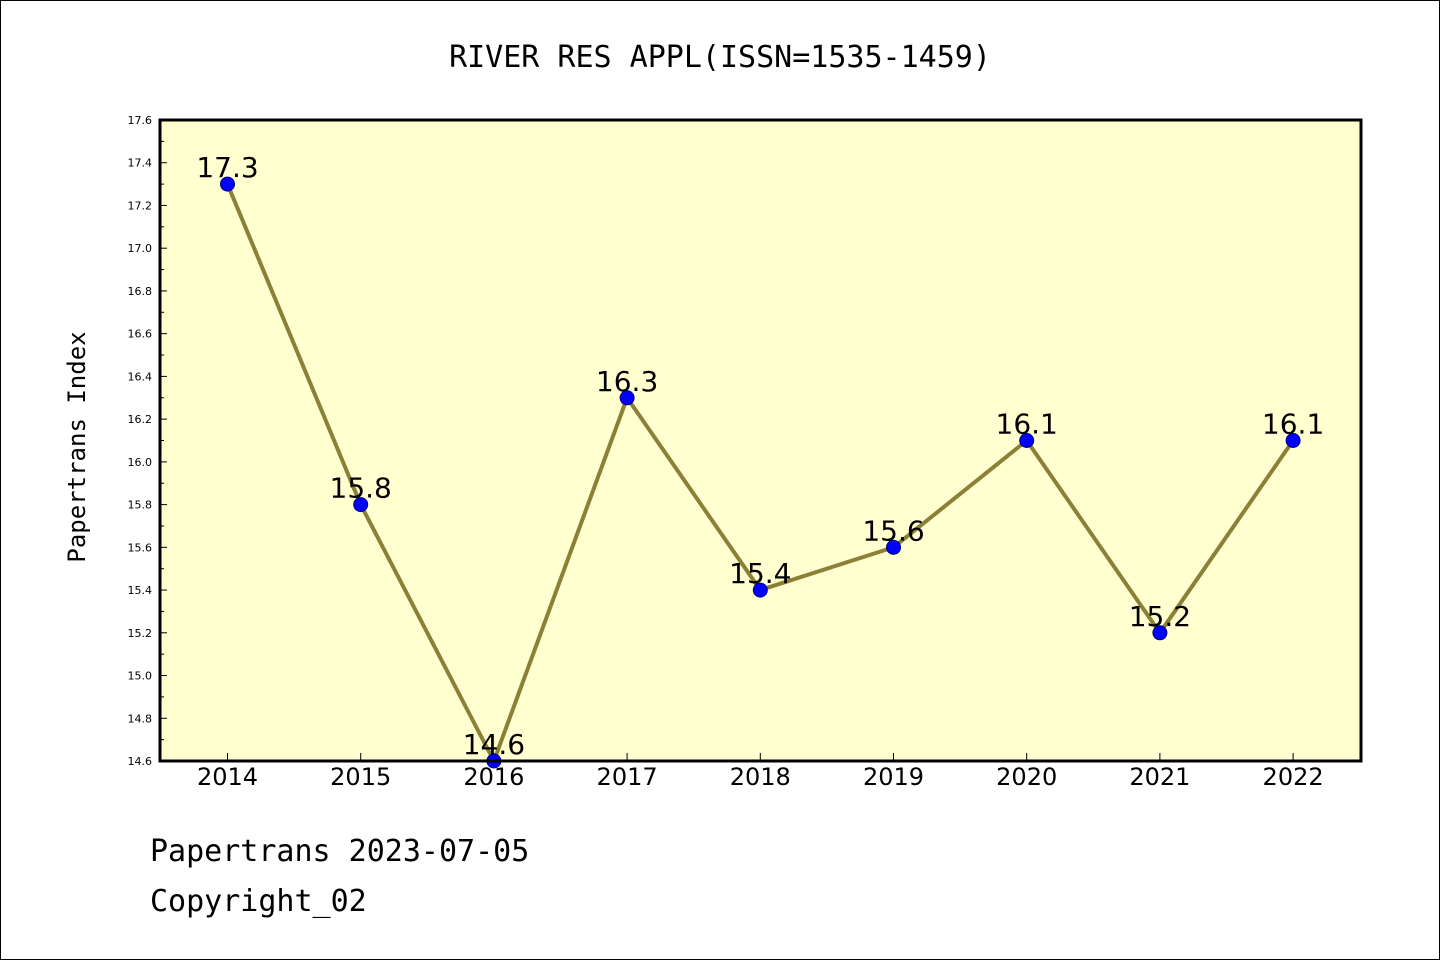 This screenshot has height=960, width=1440. Describe the element at coordinates (1293, 777) in the screenshot. I see `x-tick-label: 2022` at that location.